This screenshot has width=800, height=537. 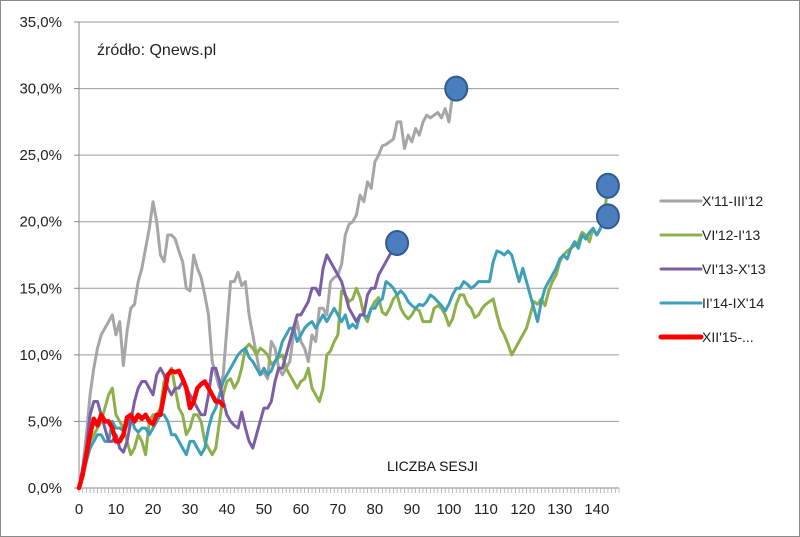 What do you see at coordinates (734, 269) in the screenshot?
I see `legend-label-2: VI'13-X'13` at bounding box center [734, 269].